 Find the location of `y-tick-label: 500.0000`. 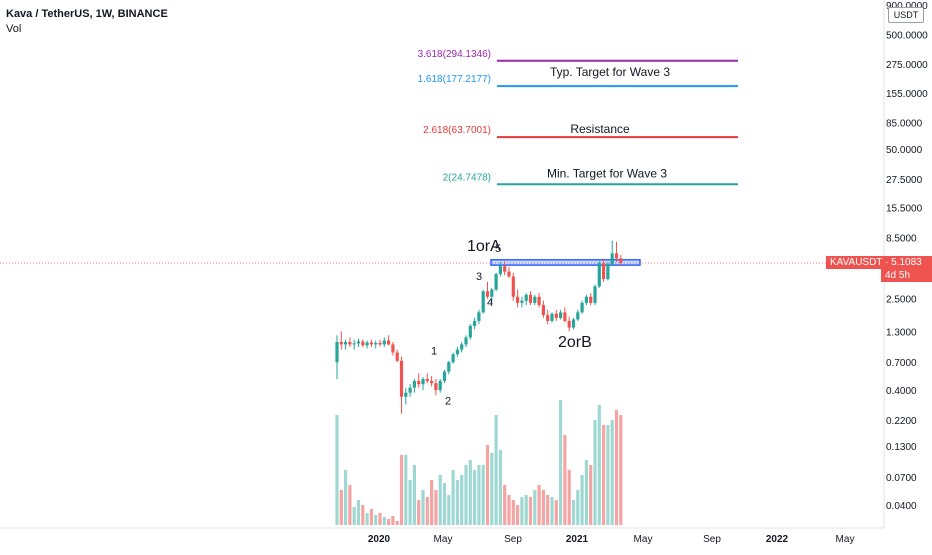

y-tick-label: 500.0000 is located at coordinates (907, 35).